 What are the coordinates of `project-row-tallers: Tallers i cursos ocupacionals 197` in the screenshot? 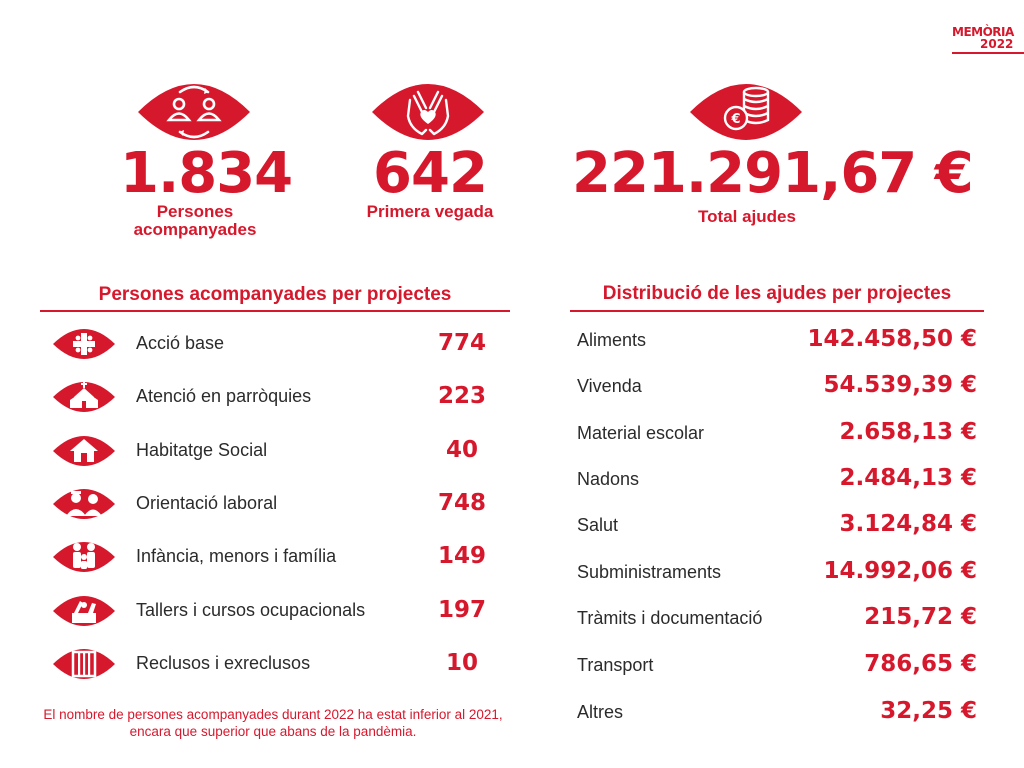 It's located at (270, 611).